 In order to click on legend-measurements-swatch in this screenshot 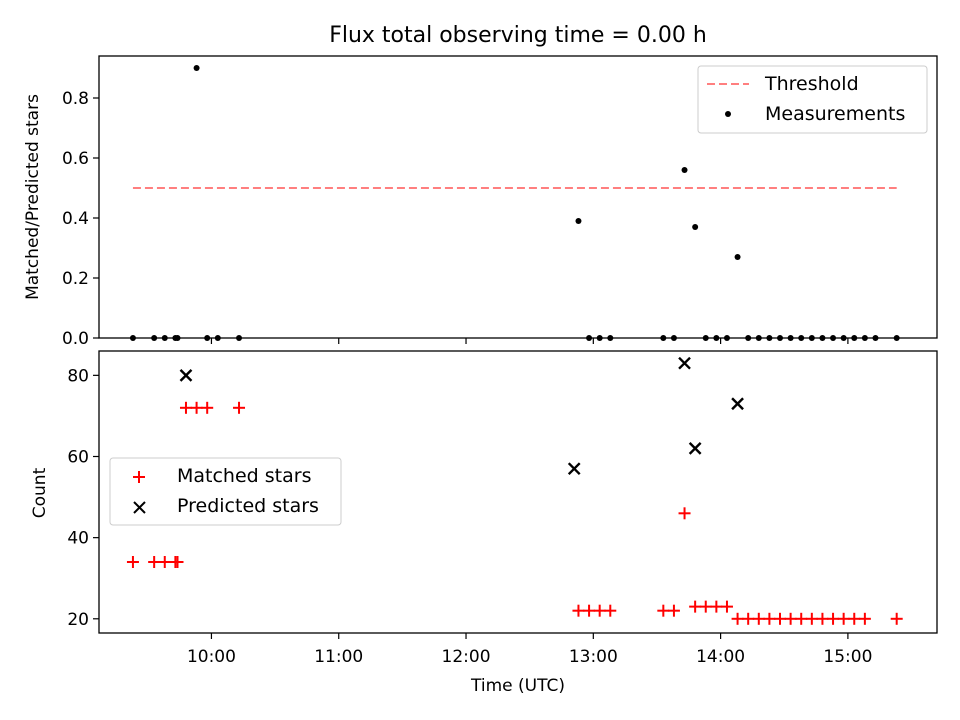, I will do `click(728, 114)`.